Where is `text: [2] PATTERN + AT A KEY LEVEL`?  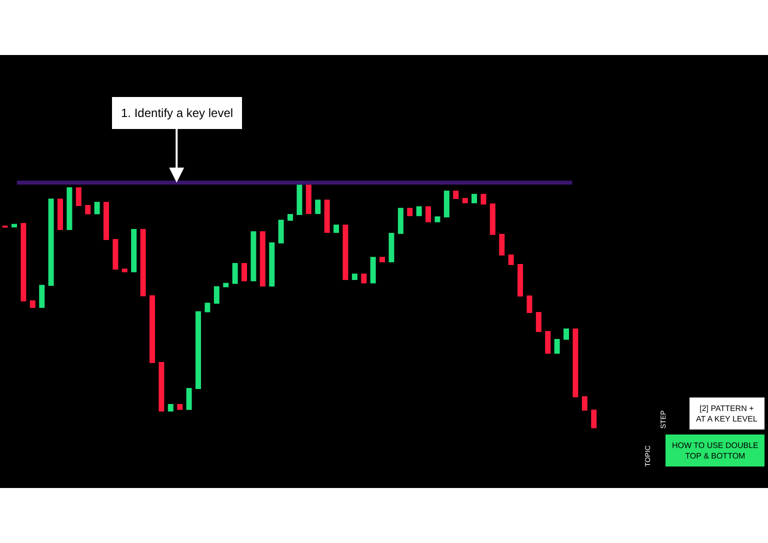
text: [2] PATTERN + AT A KEY LEVEL is located at coordinates (727, 414).